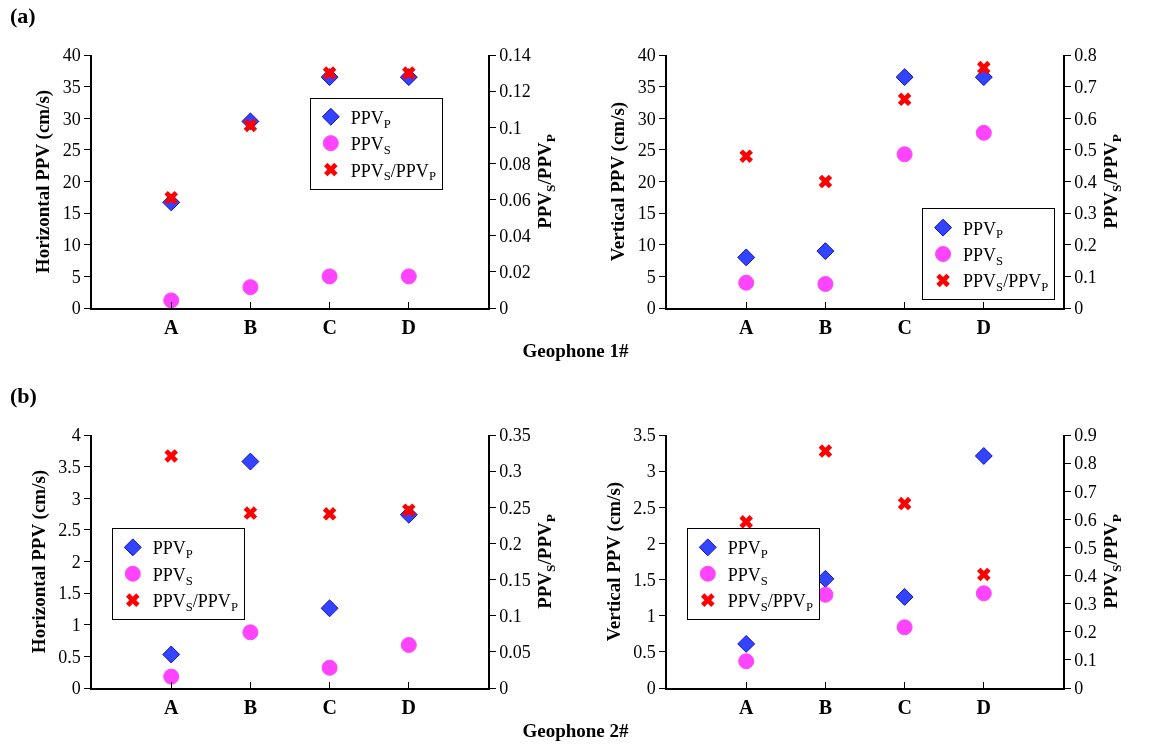 The width and height of the screenshot is (1151, 756). Describe the element at coordinates (515, 272) in the screenshot. I see `y2-tick-label: 0.02` at that location.